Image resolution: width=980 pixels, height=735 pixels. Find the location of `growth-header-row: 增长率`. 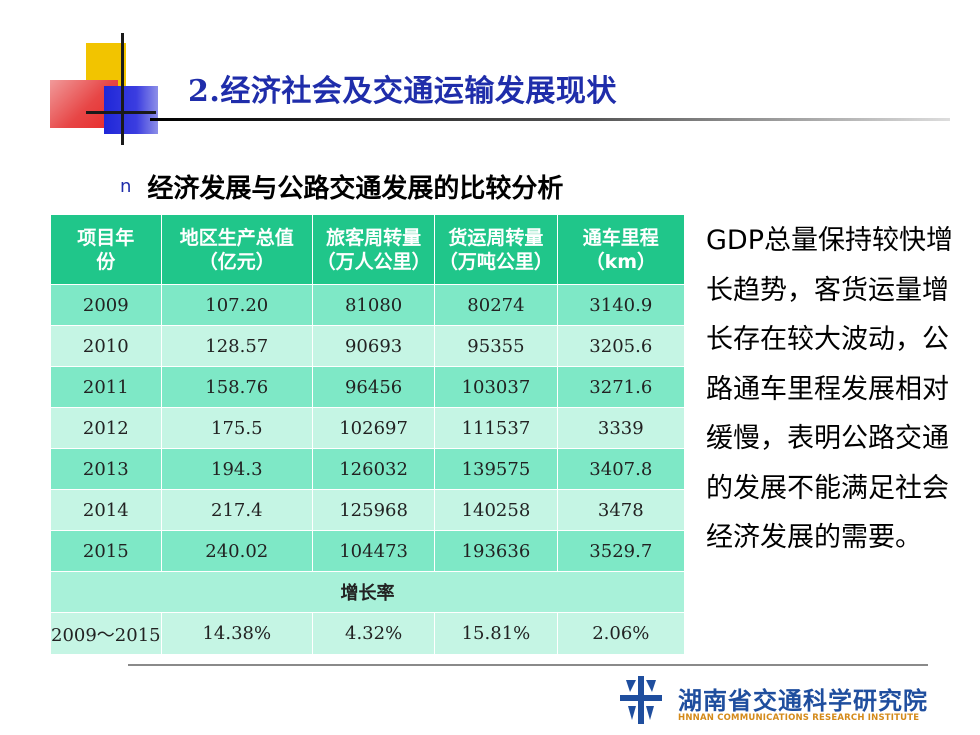

growth-header-row: 增长率 is located at coordinates (367, 592).